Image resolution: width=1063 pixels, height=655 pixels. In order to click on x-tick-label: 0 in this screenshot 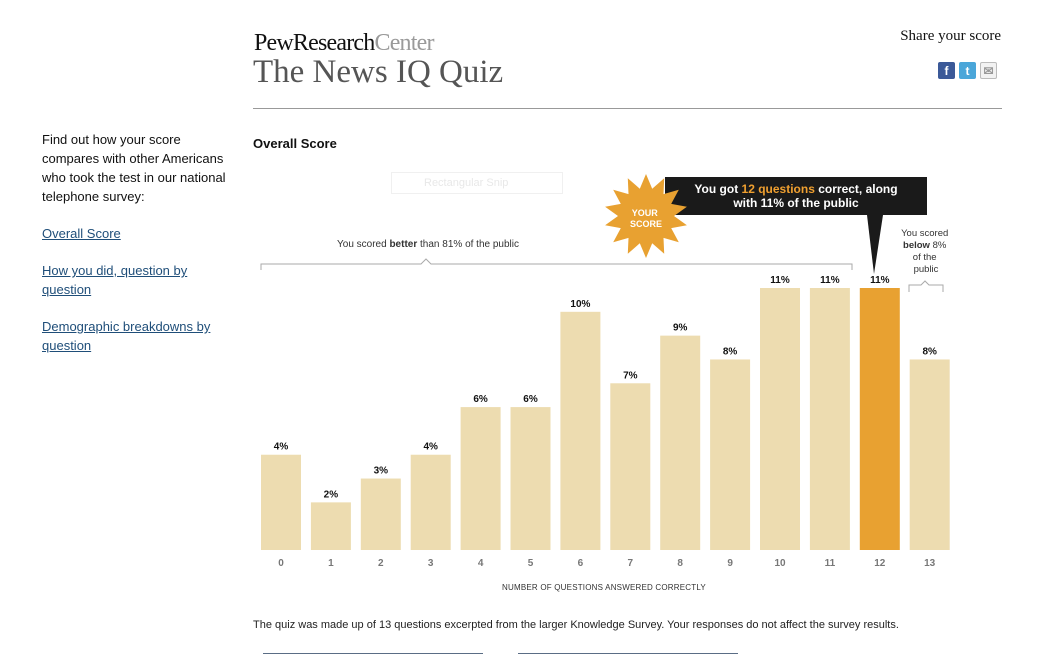, I will do `click(281, 563)`.